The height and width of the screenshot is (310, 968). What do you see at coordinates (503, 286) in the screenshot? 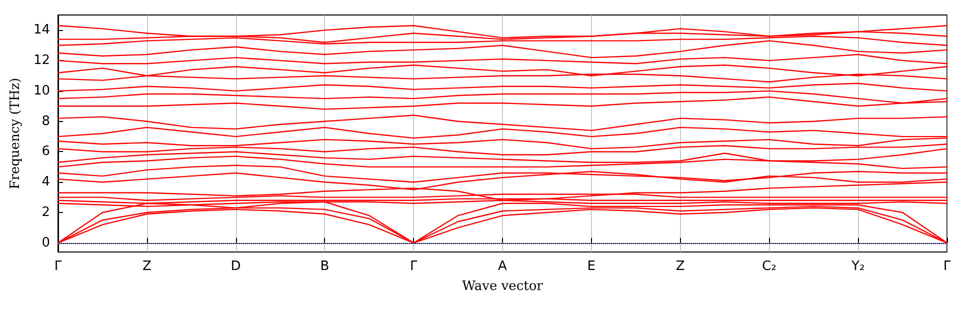
I see `x-axis-title: Wave vector` at bounding box center [503, 286].